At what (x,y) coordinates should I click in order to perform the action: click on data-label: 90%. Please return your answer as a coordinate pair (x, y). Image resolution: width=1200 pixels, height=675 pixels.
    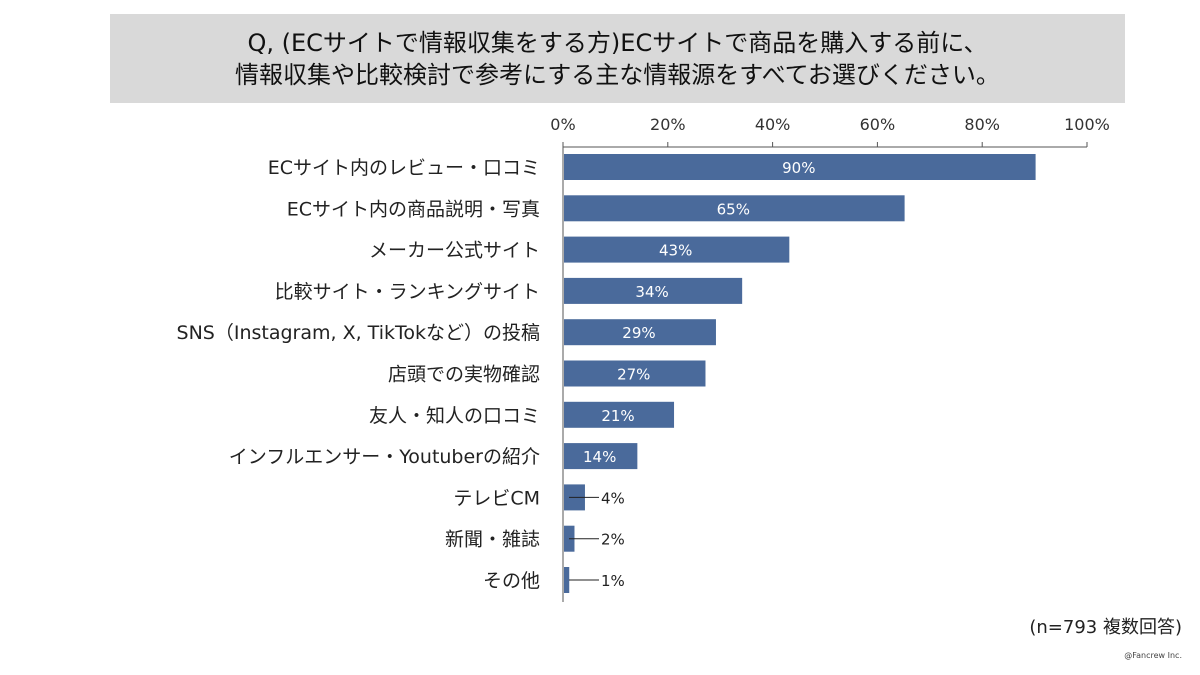
    Looking at the image, I should click on (798, 168).